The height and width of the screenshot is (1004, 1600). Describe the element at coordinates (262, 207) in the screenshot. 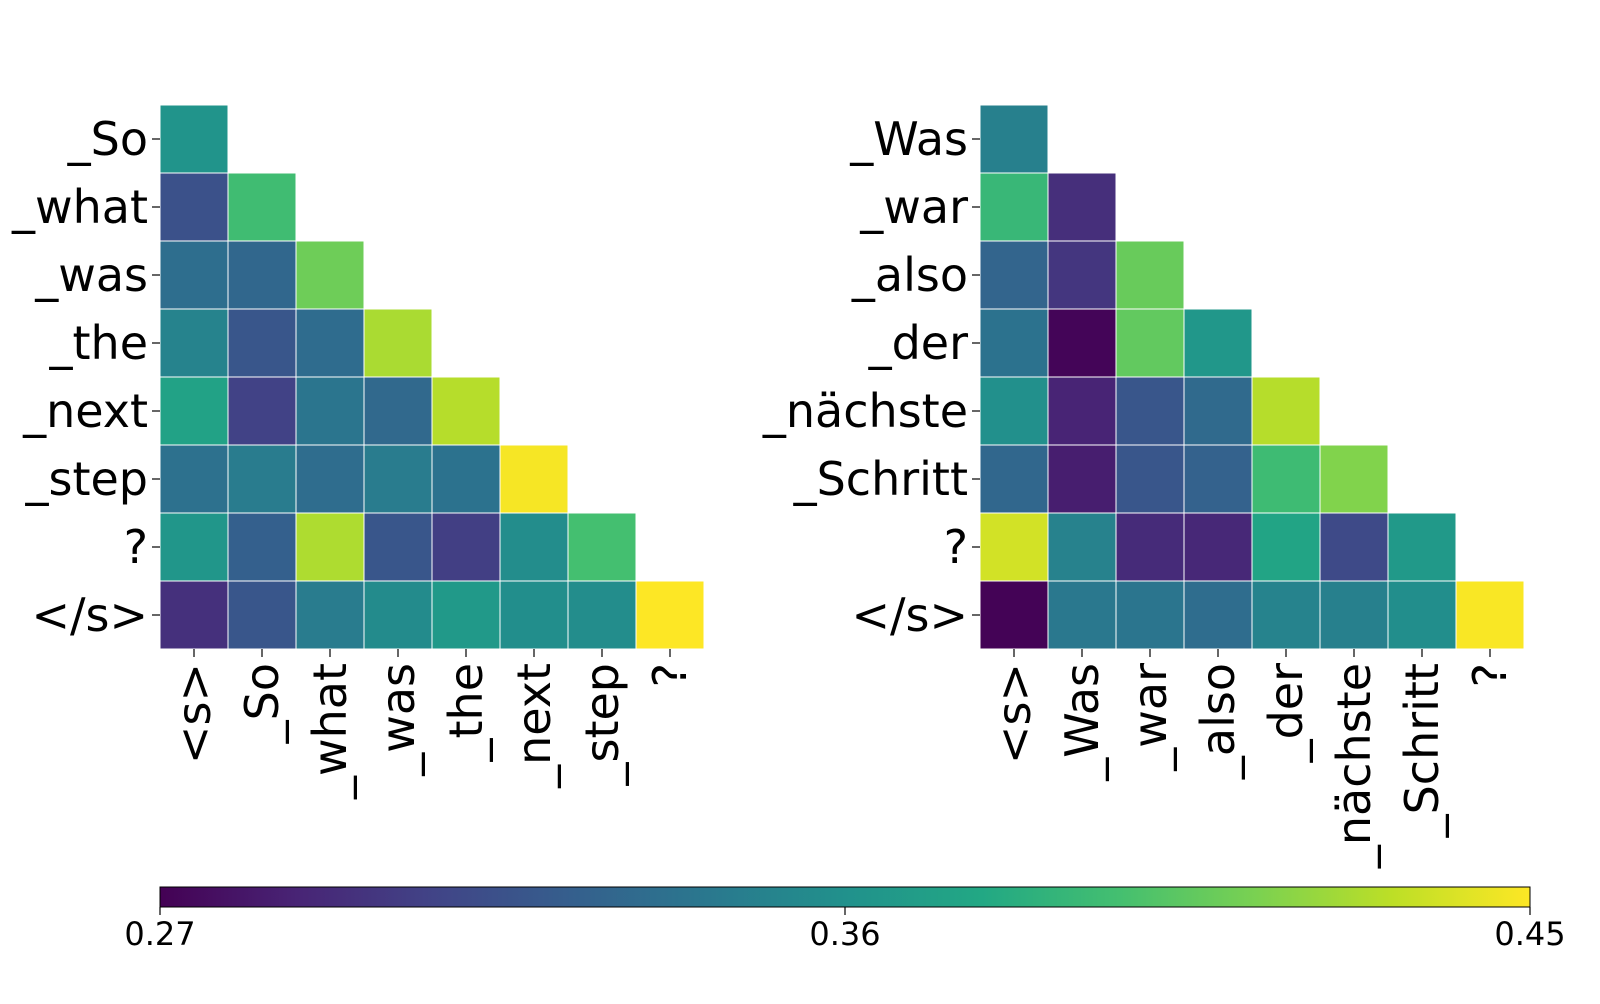

I see `cell-english-r1-c1` at that location.